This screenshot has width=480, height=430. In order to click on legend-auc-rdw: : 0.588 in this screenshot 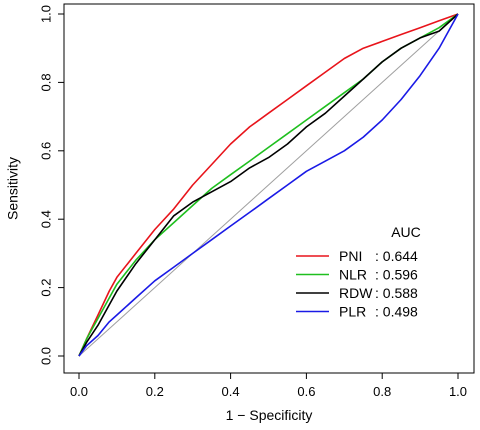, I will do `click(396, 293)`.